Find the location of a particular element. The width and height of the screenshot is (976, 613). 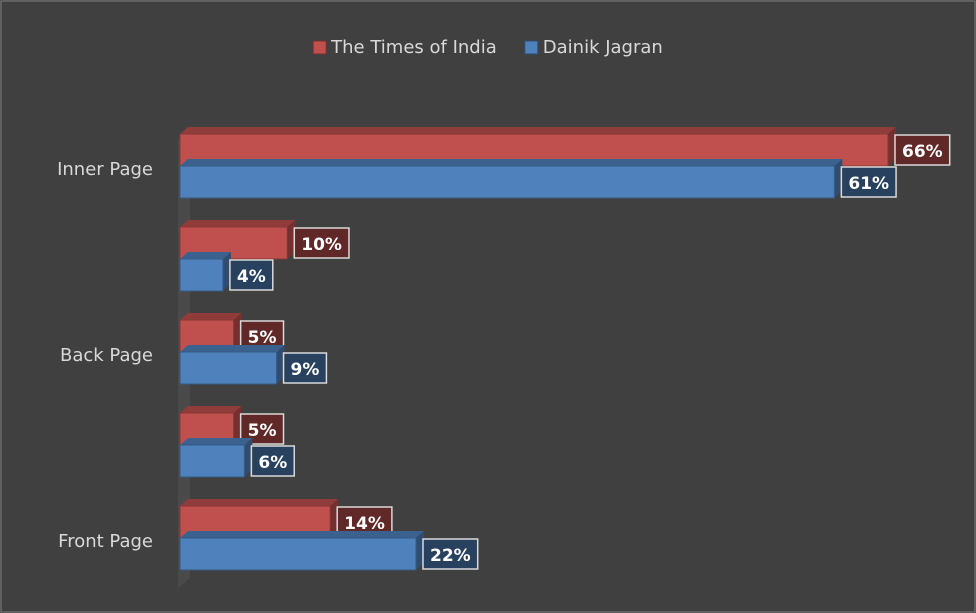

legend: The Times of India Dainik Jagran is located at coordinates (487, 47).